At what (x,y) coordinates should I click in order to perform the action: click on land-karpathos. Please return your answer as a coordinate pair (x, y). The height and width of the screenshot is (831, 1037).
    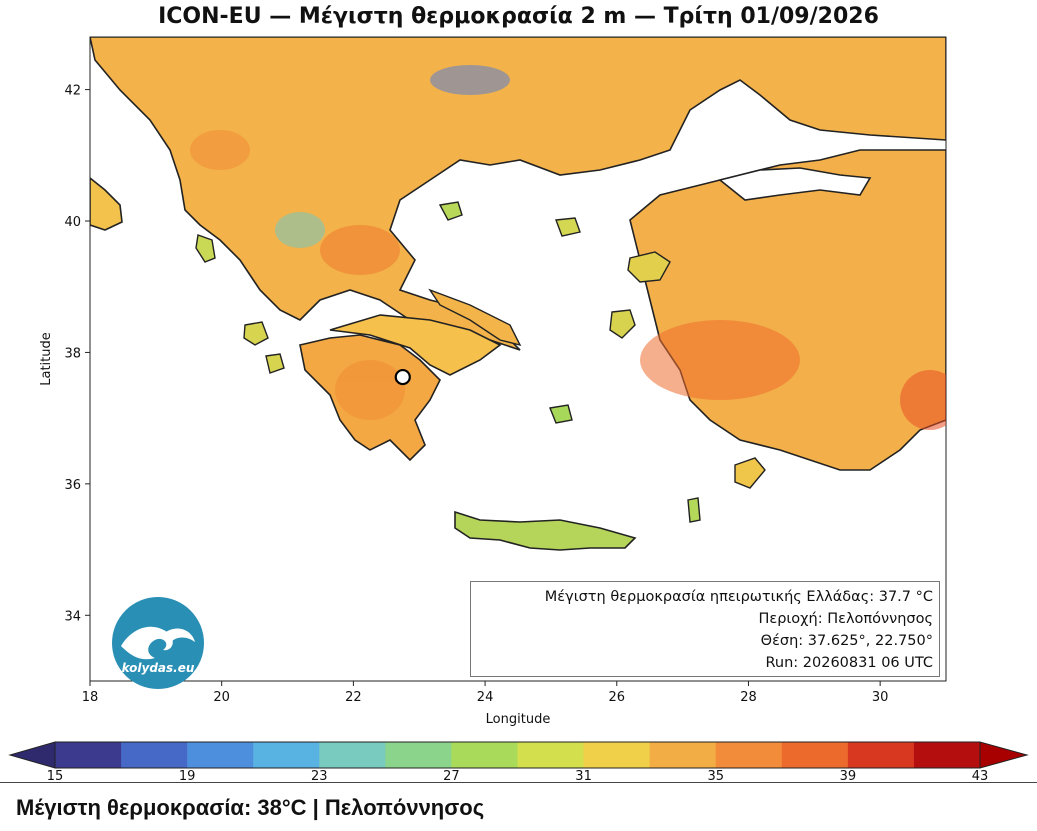
    Looking at the image, I should click on (694, 510).